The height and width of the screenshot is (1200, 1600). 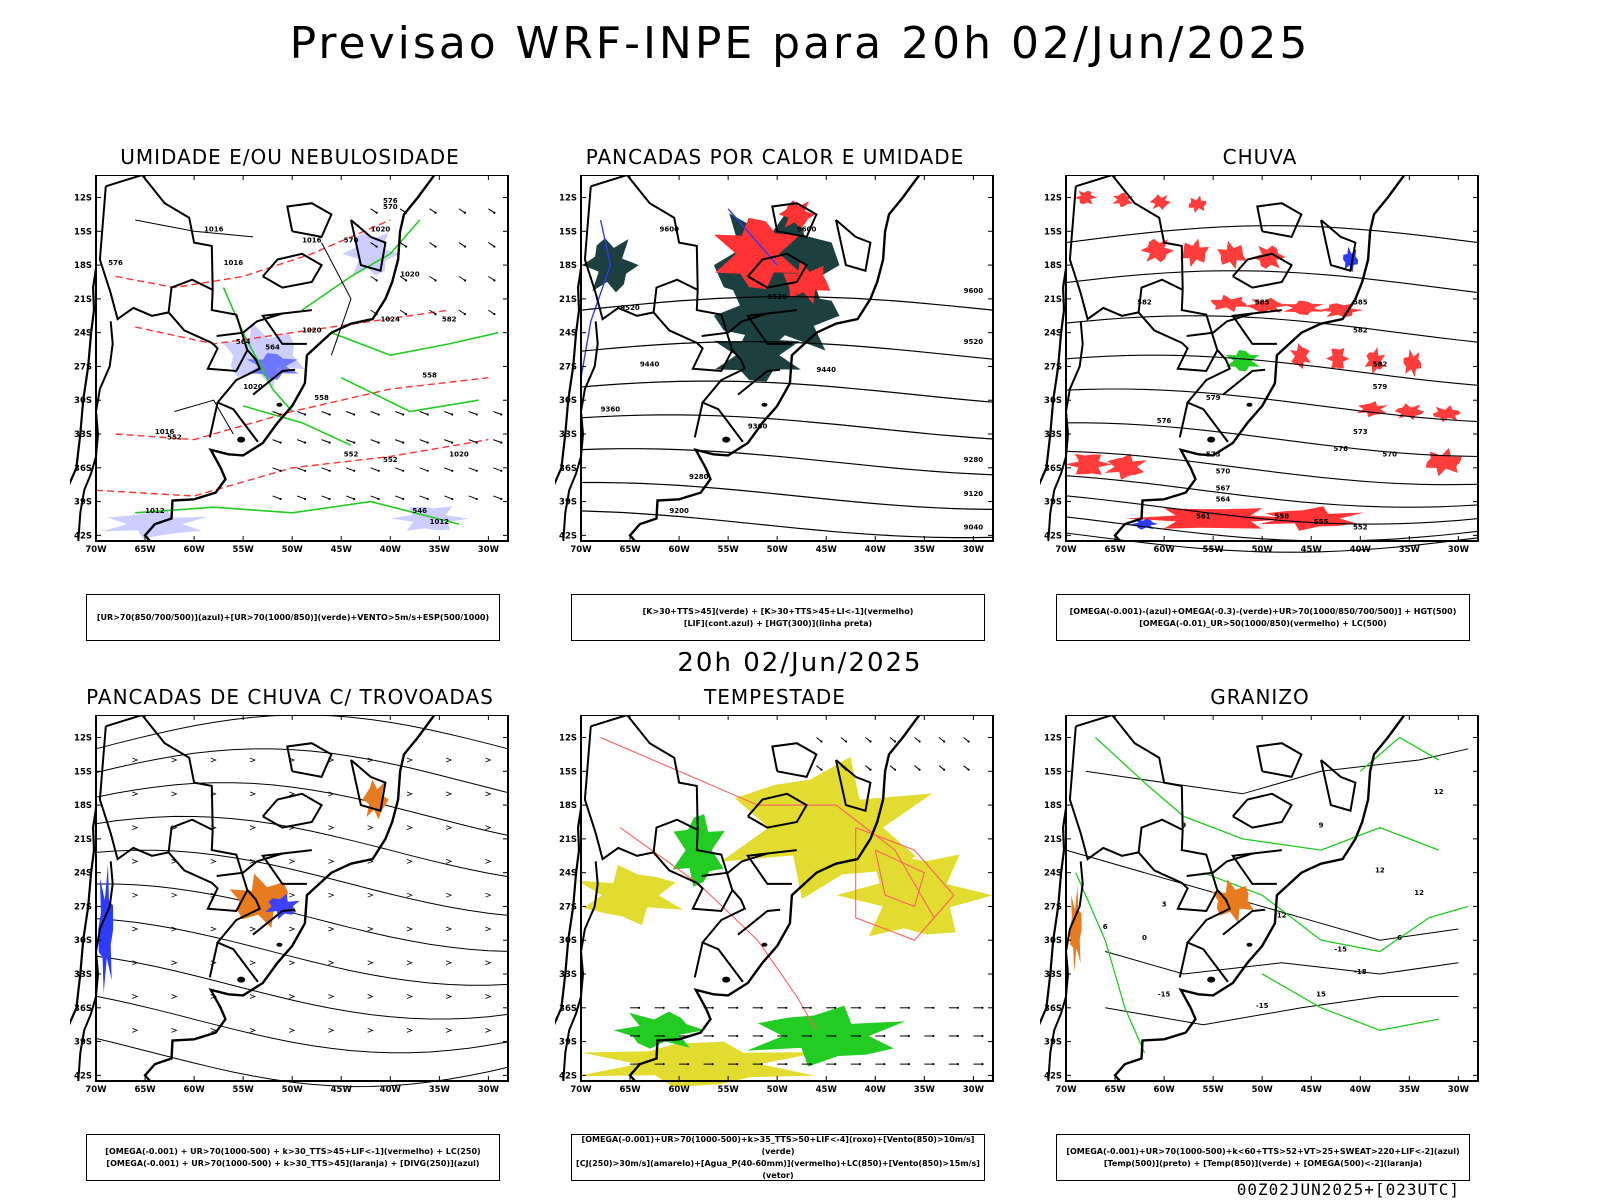 What do you see at coordinates (302, 409) in the screenshot?
I see `thickness-contour` at bounding box center [302, 409].